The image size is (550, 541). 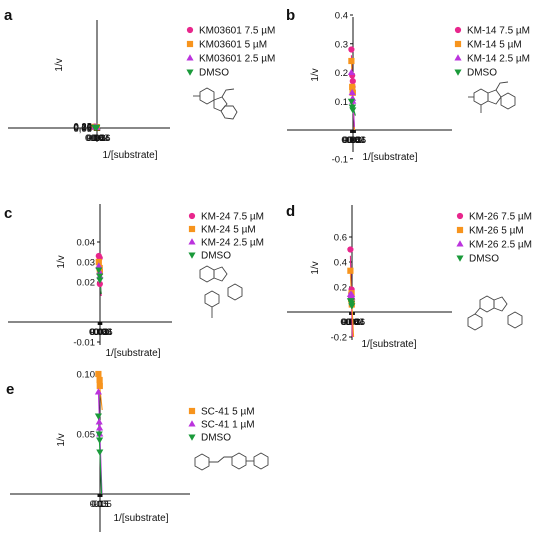 I want to click on x-tick-label: 0.1, so click(x=97, y=504).